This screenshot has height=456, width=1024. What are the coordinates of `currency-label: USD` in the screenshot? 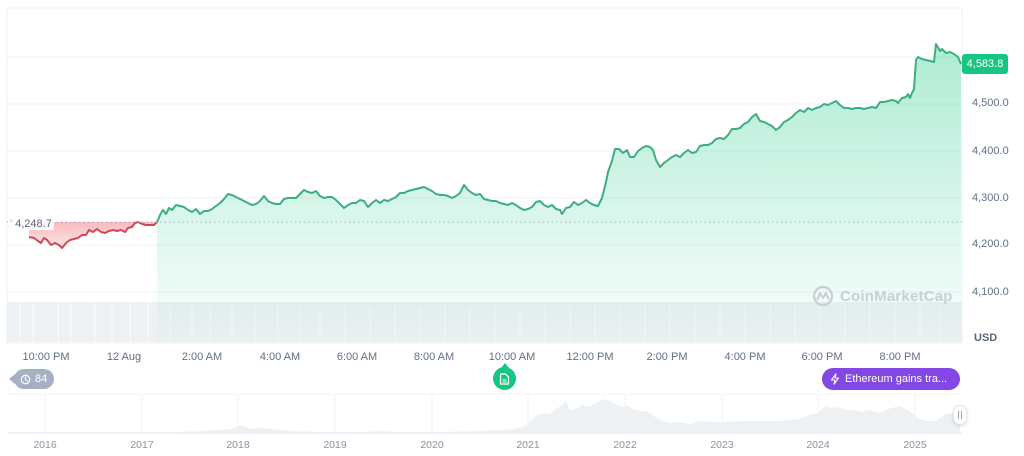 It's located at (986, 338).